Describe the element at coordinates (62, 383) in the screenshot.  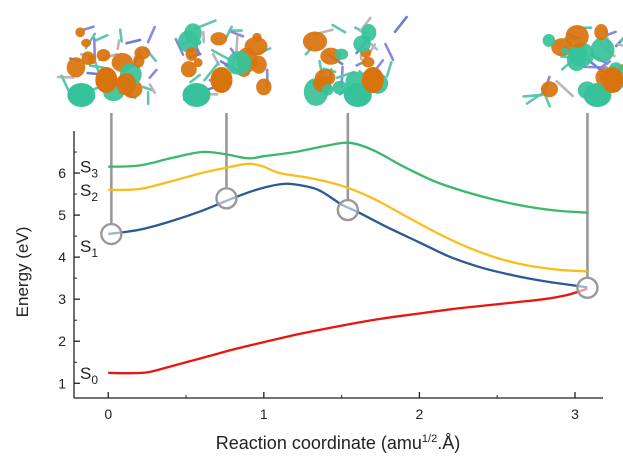
I see `y-tick-label: 1` at that location.